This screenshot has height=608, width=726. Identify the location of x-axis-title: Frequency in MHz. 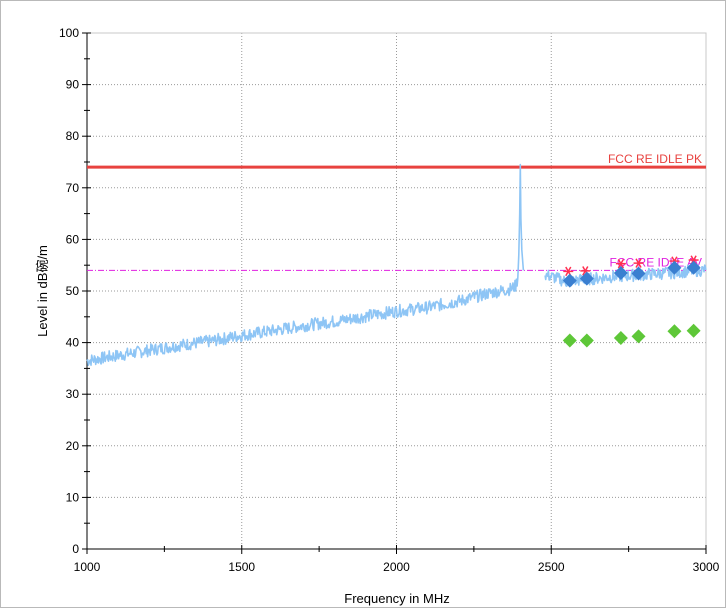
(396, 598).